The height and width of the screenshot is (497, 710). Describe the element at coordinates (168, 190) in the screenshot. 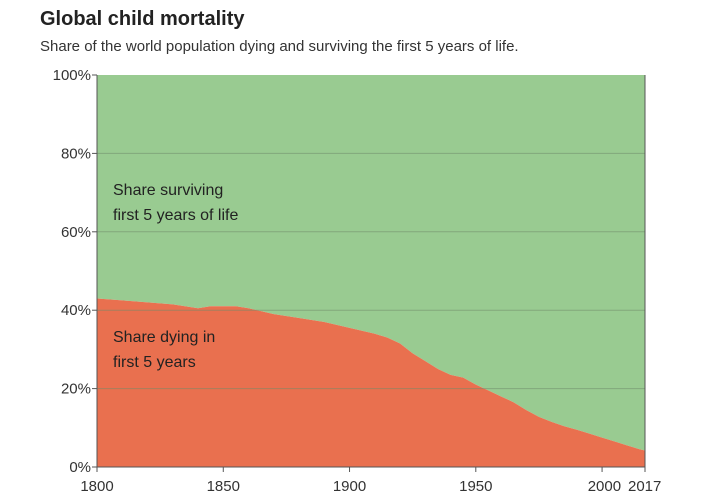

I see `series-label: Share surviving` at that location.